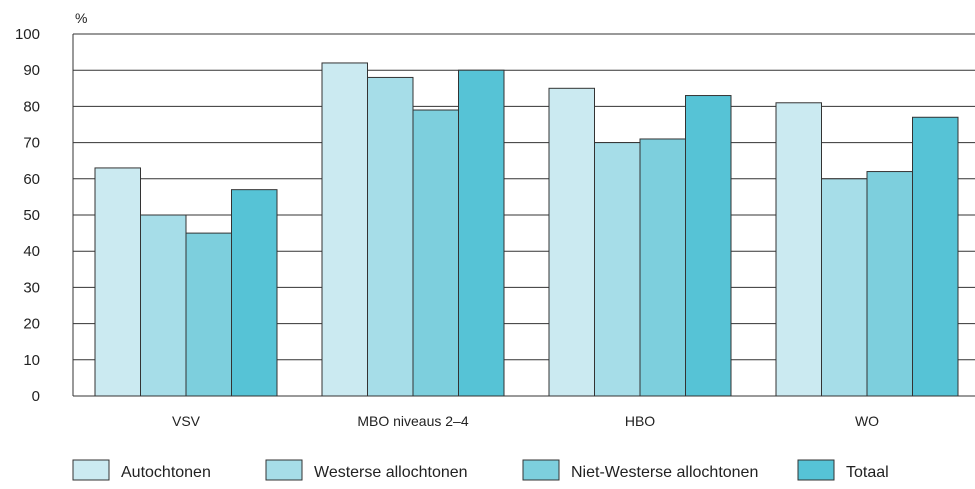 This screenshot has height=489, width=975. What do you see at coordinates (186, 421) in the screenshot?
I see `category-label-vsv: VSV` at bounding box center [186, 421].